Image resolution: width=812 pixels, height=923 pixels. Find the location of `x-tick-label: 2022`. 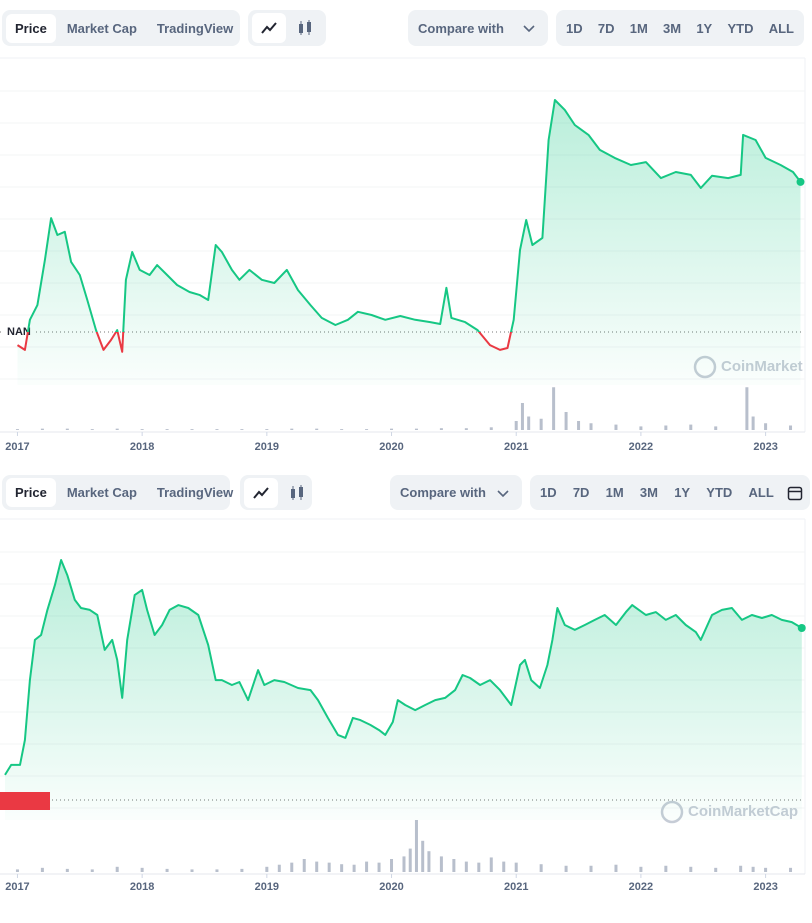

x-tick-label: 2022 is located at coordinates (641, 447).